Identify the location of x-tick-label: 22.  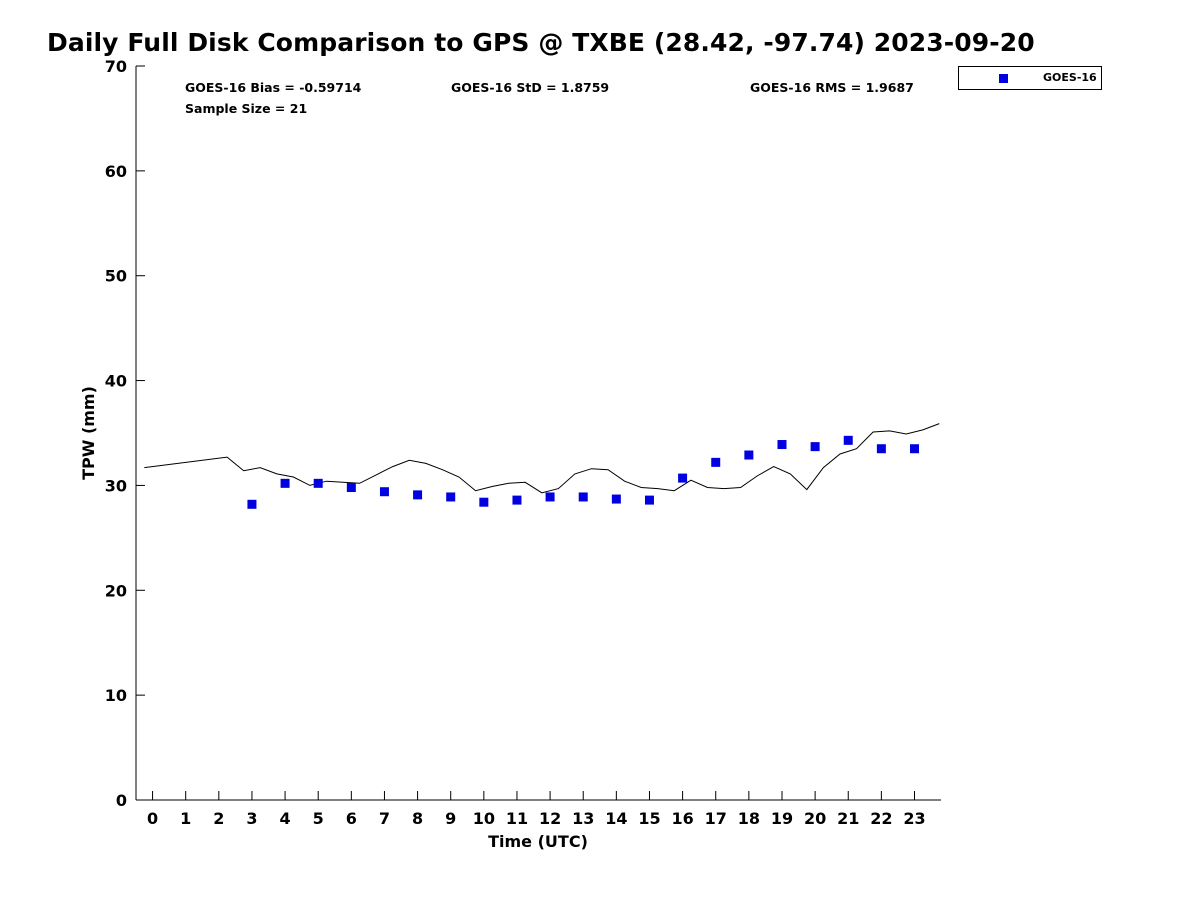
(881, 818).